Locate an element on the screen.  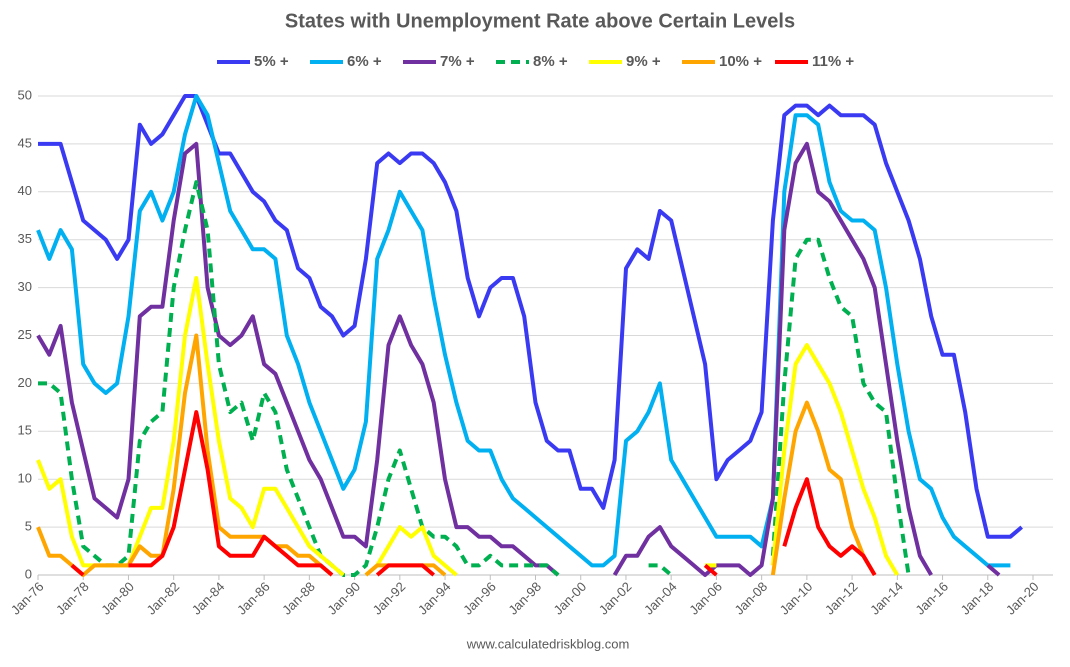
y-tick-label: 15 is located at coordinates (25, 430).